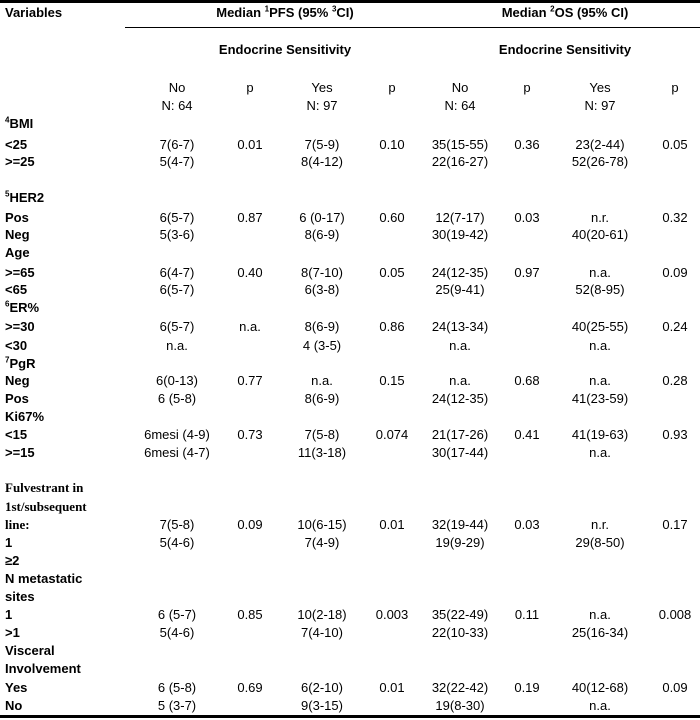  I want to click on median-cell: 35(22-49), so click(460, 614).